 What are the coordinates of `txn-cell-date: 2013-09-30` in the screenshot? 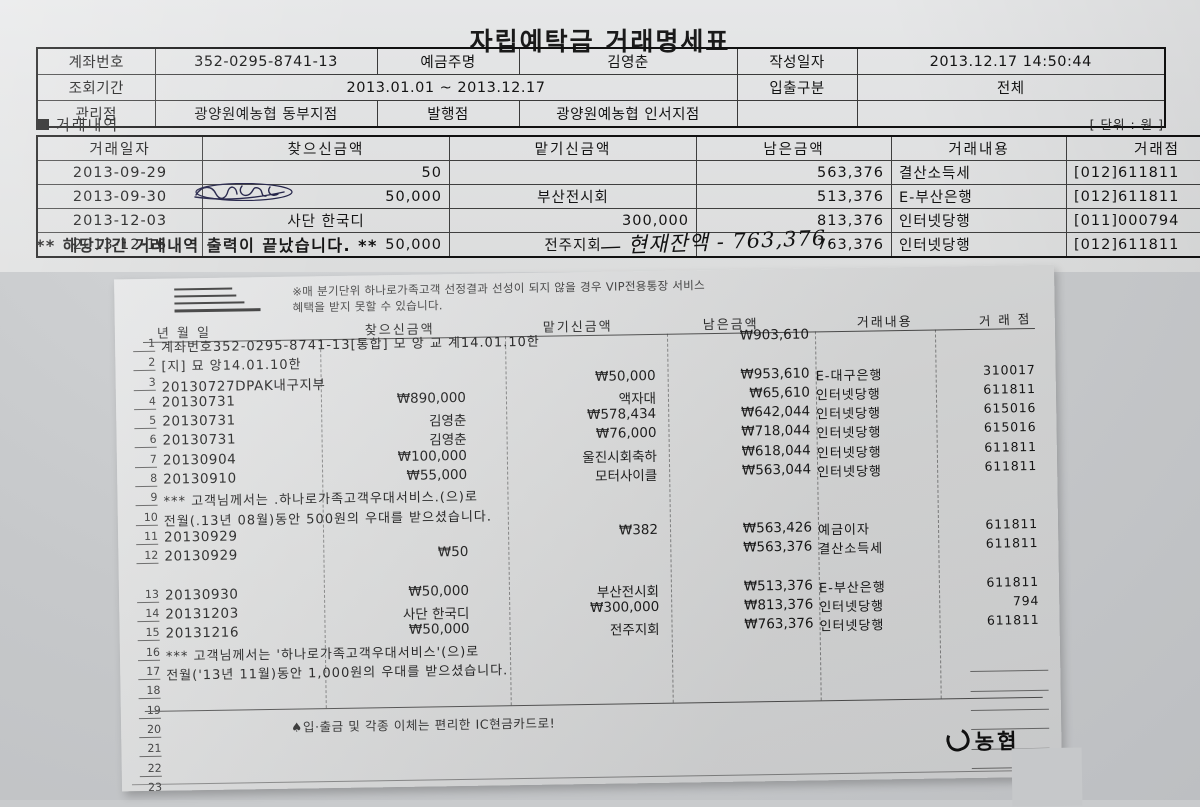 It's located at (120, 197).